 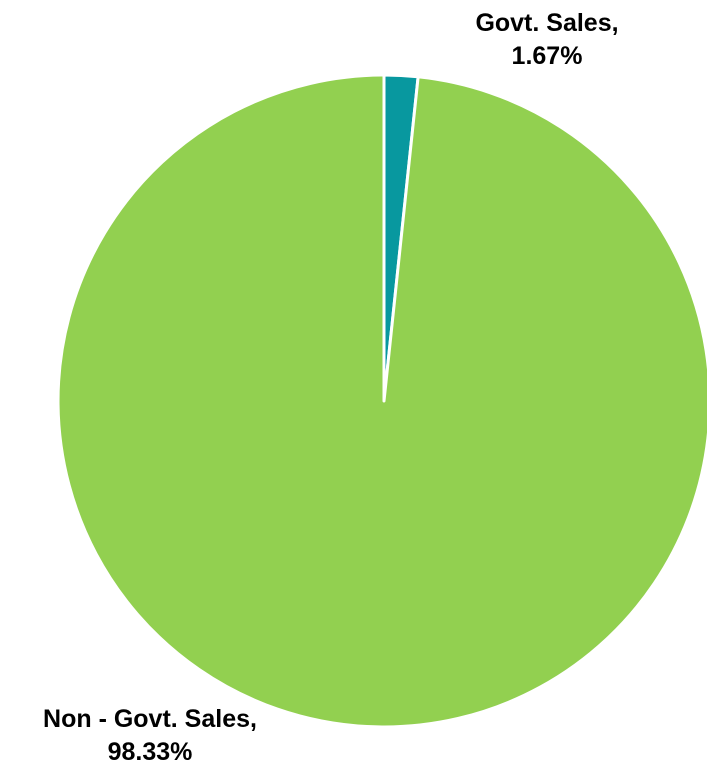 What do you see at coordinates (150, 752) in the screenshot?
I see `data-label-non-govt-sales-value: 98.33%` at bounding box center [150, 752].